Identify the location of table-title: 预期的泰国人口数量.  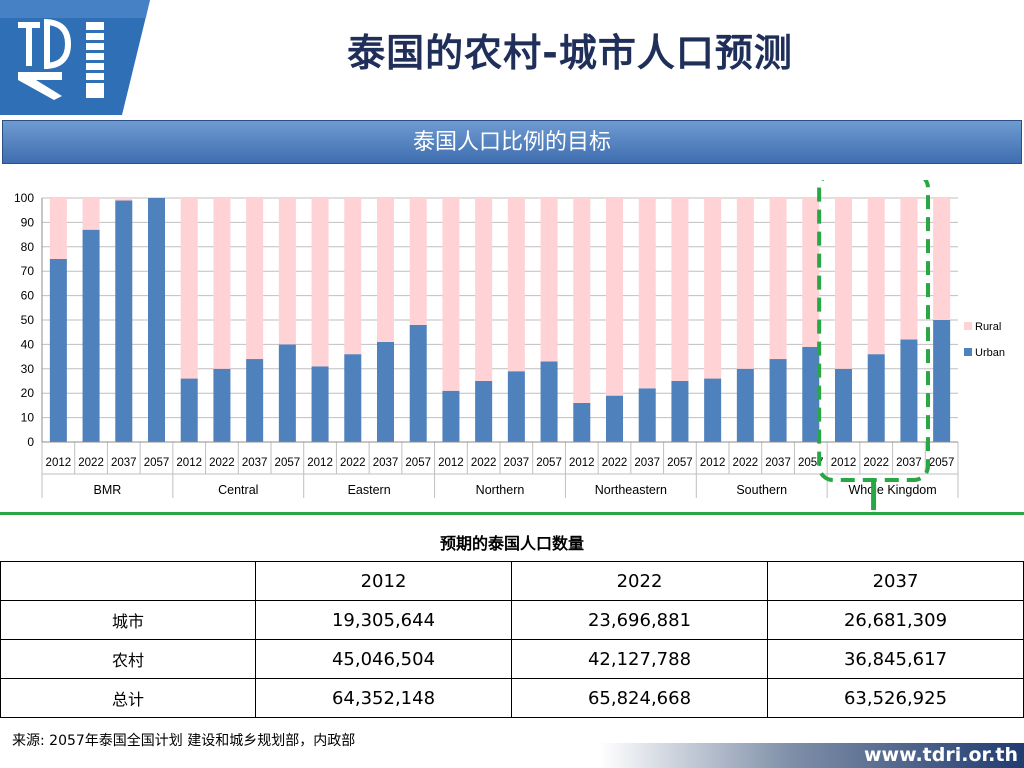
(511, 543).